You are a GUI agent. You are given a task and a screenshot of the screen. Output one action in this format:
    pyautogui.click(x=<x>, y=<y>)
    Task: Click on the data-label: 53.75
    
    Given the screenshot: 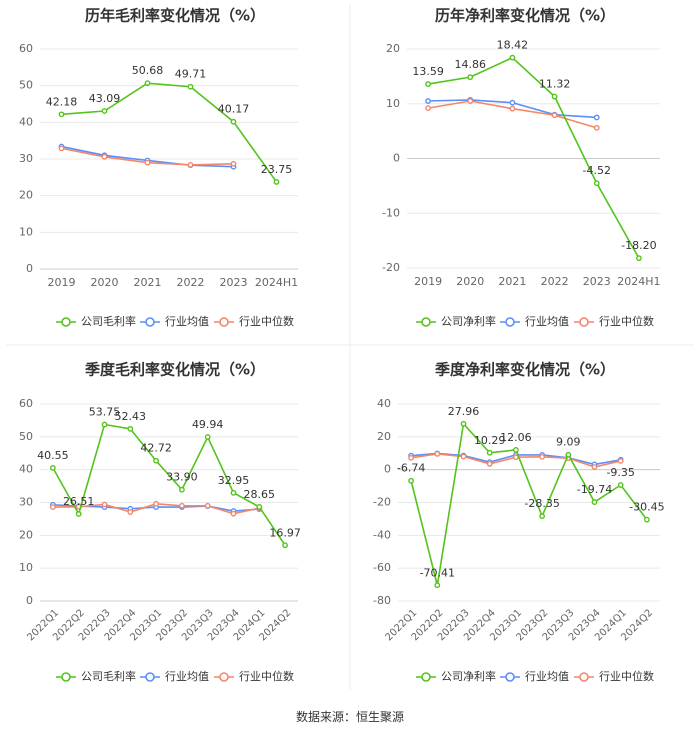 What is the action you would take?
    pyautogui.click(x=105, y=412)
    